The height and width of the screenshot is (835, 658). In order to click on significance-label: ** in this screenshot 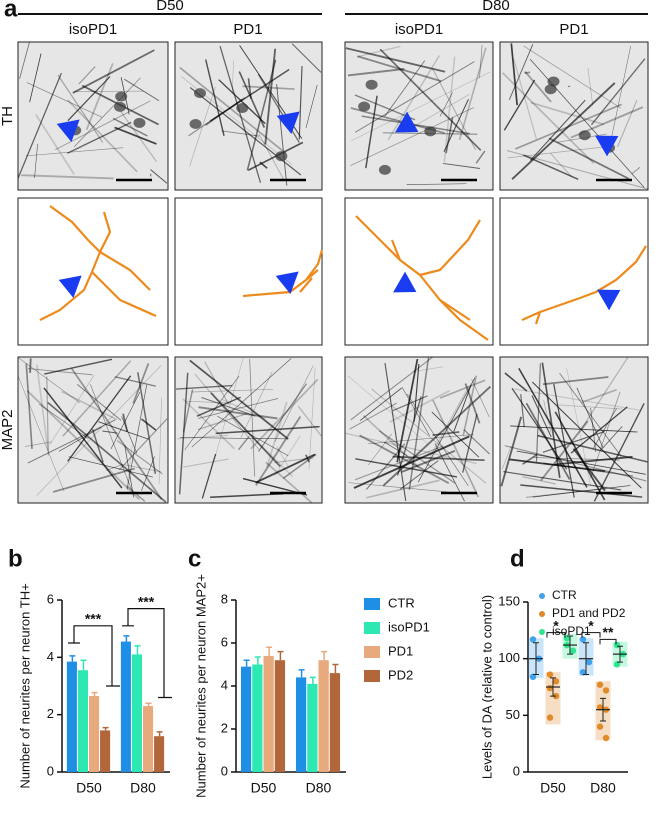, I will do `click(608, 632)`.